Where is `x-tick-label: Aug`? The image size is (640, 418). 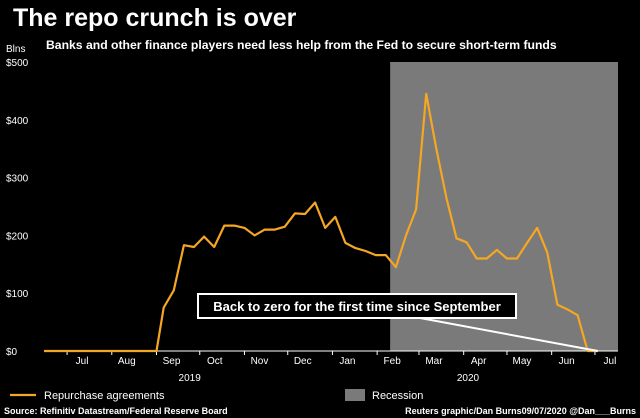 x-tick-label: Aug is located at coordinates (127, 361).